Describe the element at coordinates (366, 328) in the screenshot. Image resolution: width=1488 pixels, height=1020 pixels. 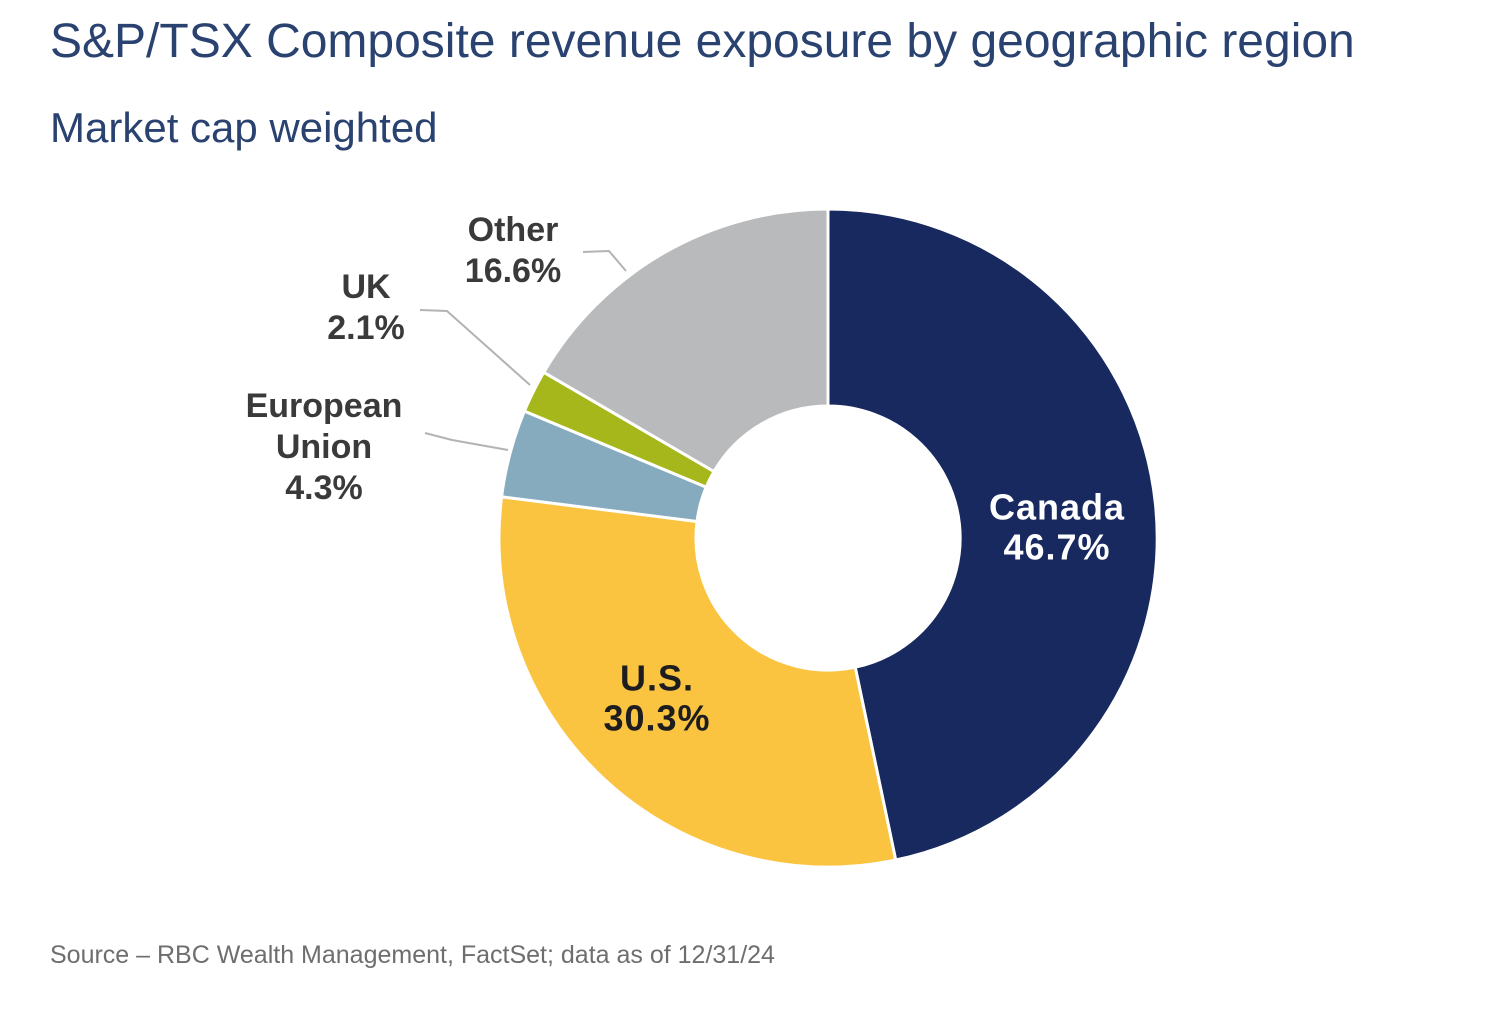
I see `label-uk-value: 2.1%` at that location.